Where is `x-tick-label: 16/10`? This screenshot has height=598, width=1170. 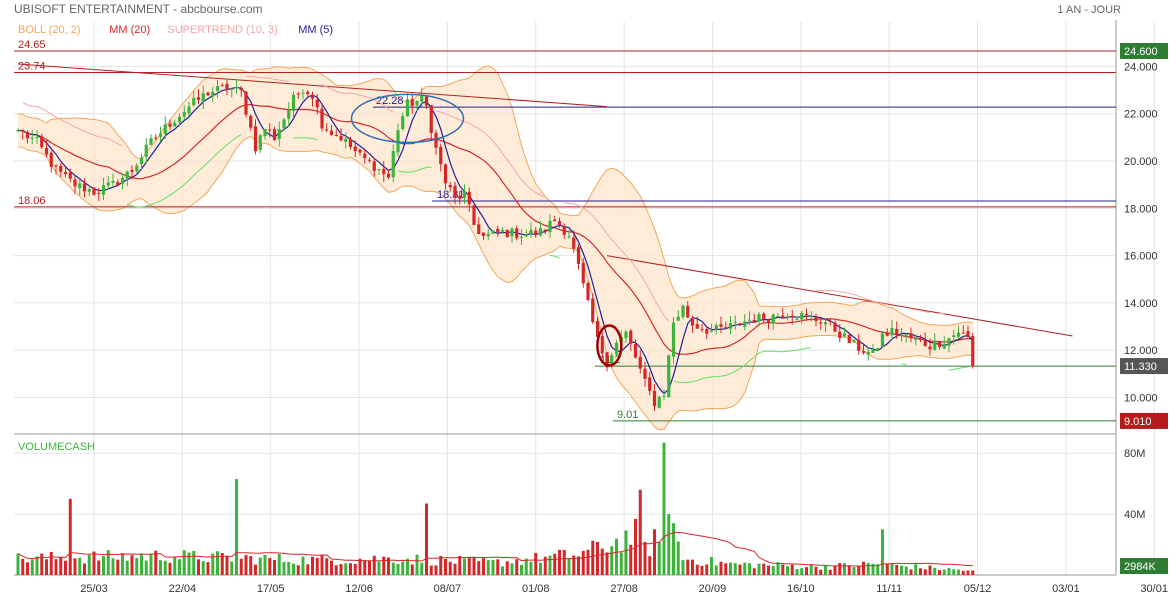 x-tick-label: 16/10 is located at coordinates (801, 589).